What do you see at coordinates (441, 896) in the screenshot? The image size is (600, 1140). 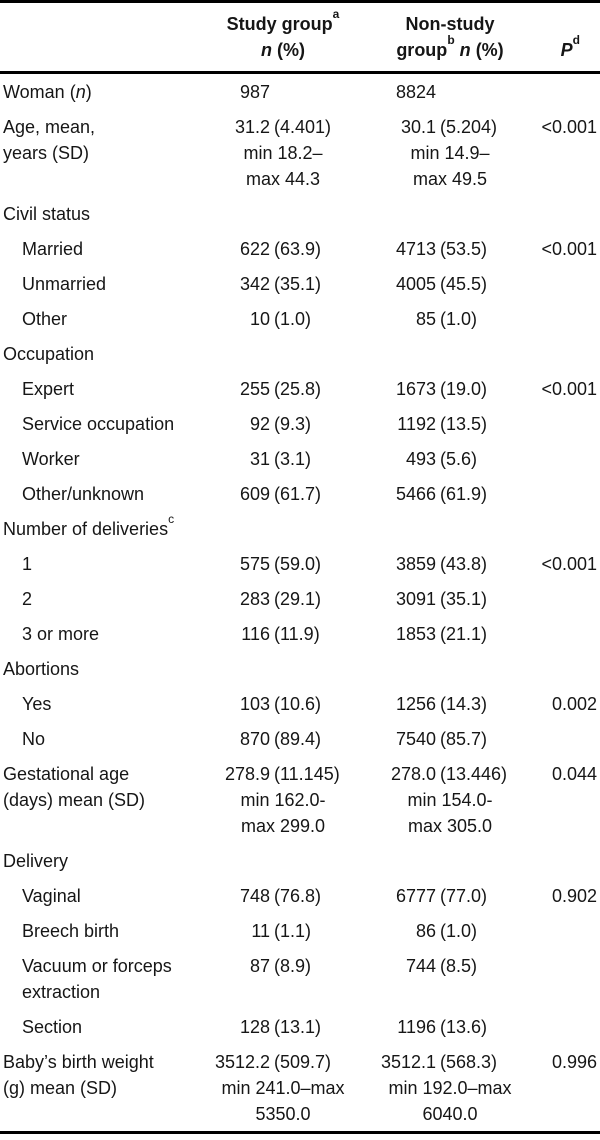 I see `nonstudy-value: 6777 (77.0)` at bounding box center [441, 896].